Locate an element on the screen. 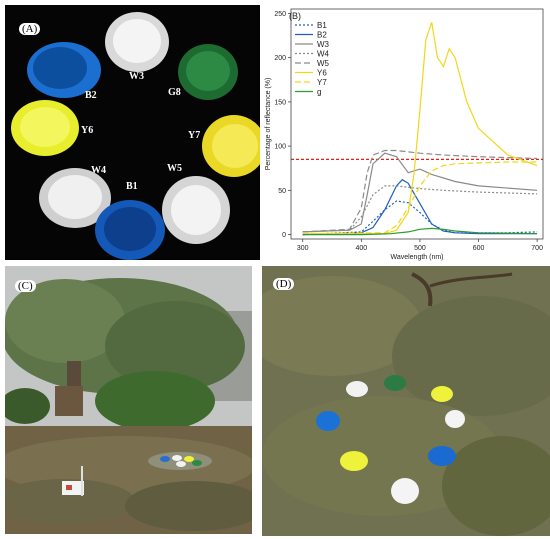 This screenshot has width=550, height=539. bowl-b1 is located at coordinates (130, 230).